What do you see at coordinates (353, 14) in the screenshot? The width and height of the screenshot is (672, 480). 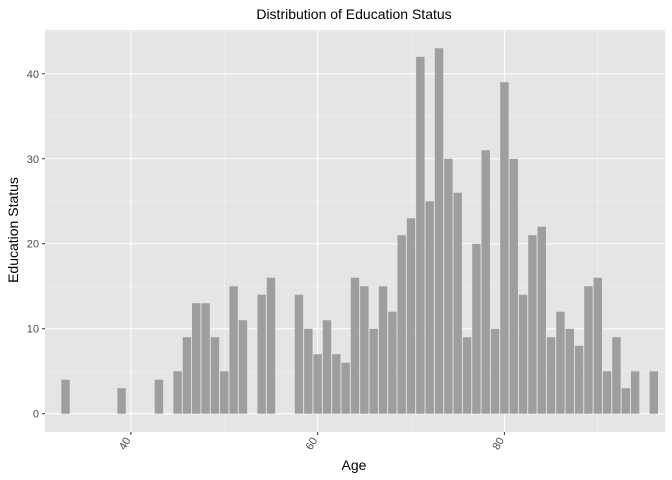 I see `chart-title: Distribution of Education Status` at bounding box center [353, 14].